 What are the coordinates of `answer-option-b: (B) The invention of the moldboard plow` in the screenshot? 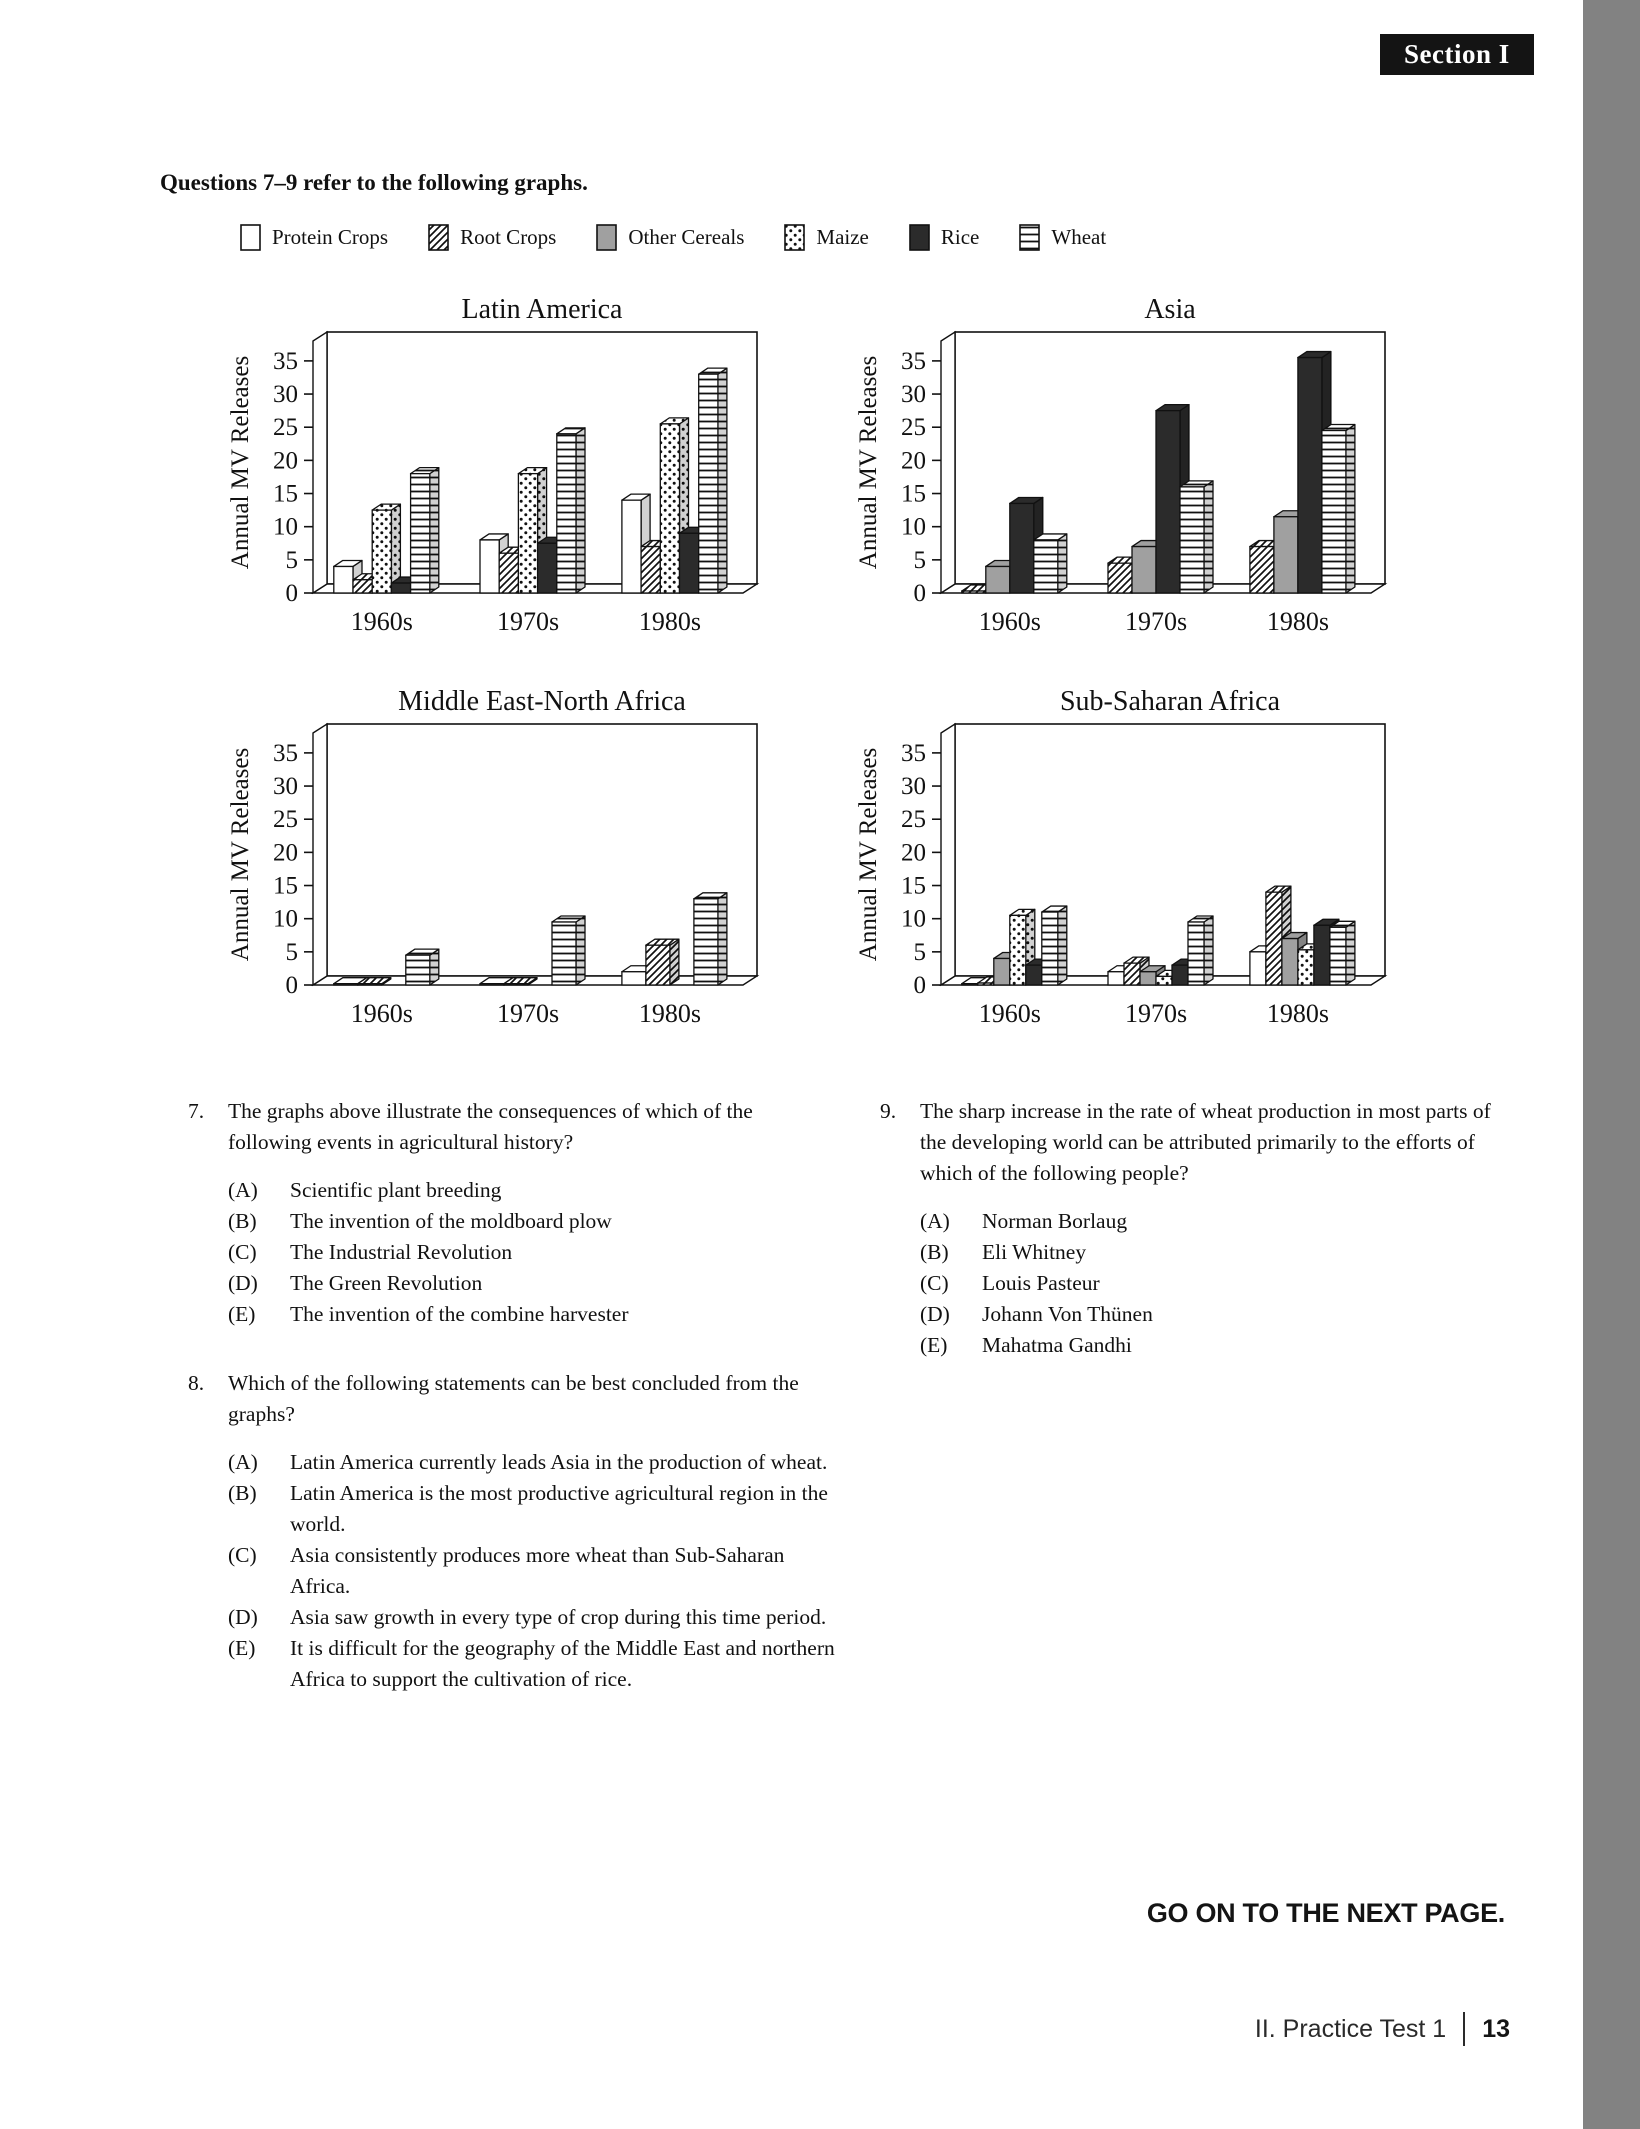 It's located at (535, 1221).